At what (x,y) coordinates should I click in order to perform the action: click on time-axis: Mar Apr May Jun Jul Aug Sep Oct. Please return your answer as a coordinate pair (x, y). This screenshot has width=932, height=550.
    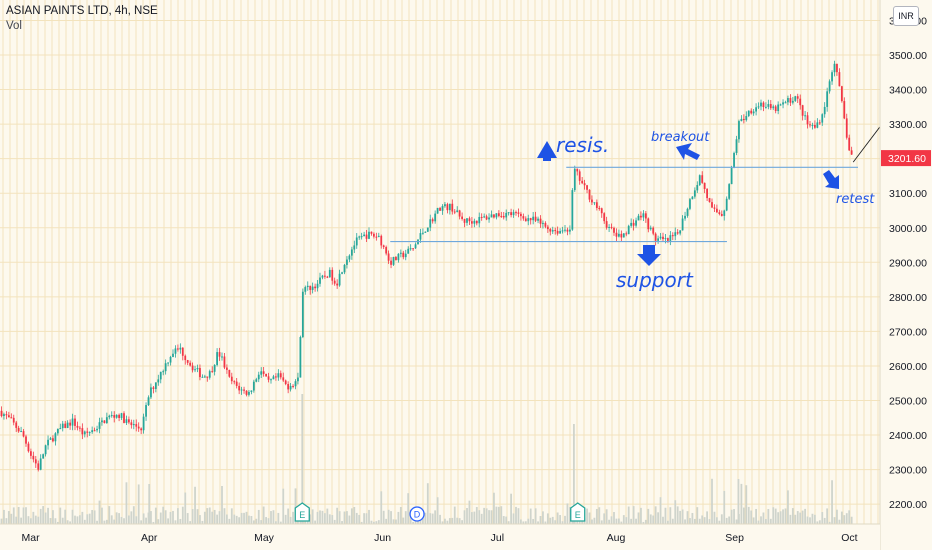
    Looking at the image, I should click on (440, 536).